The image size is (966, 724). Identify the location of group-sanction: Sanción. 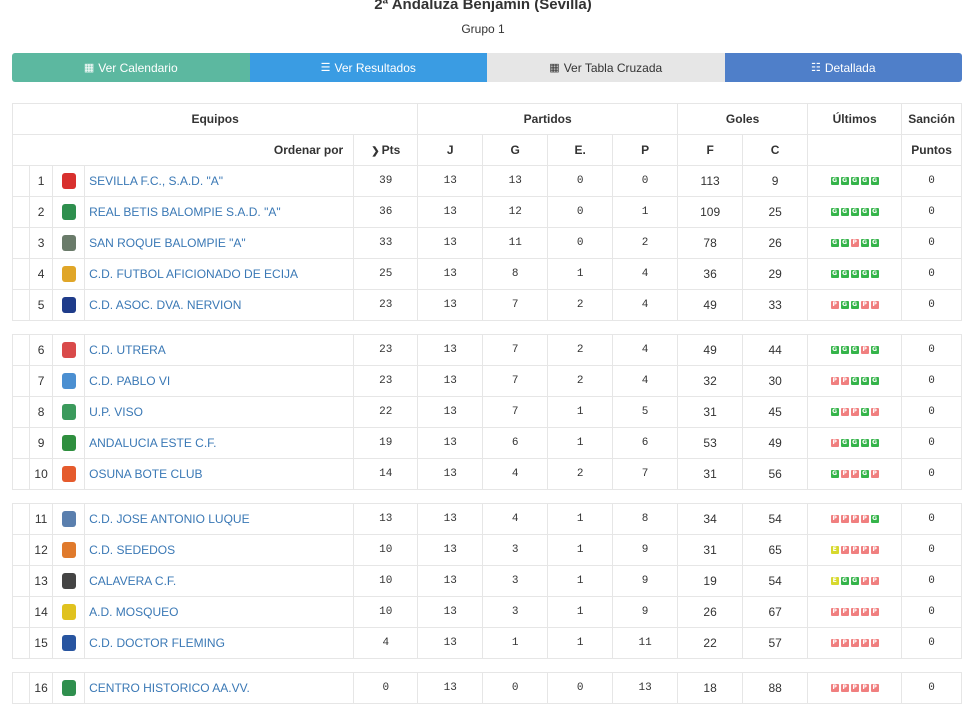
(931, 119).